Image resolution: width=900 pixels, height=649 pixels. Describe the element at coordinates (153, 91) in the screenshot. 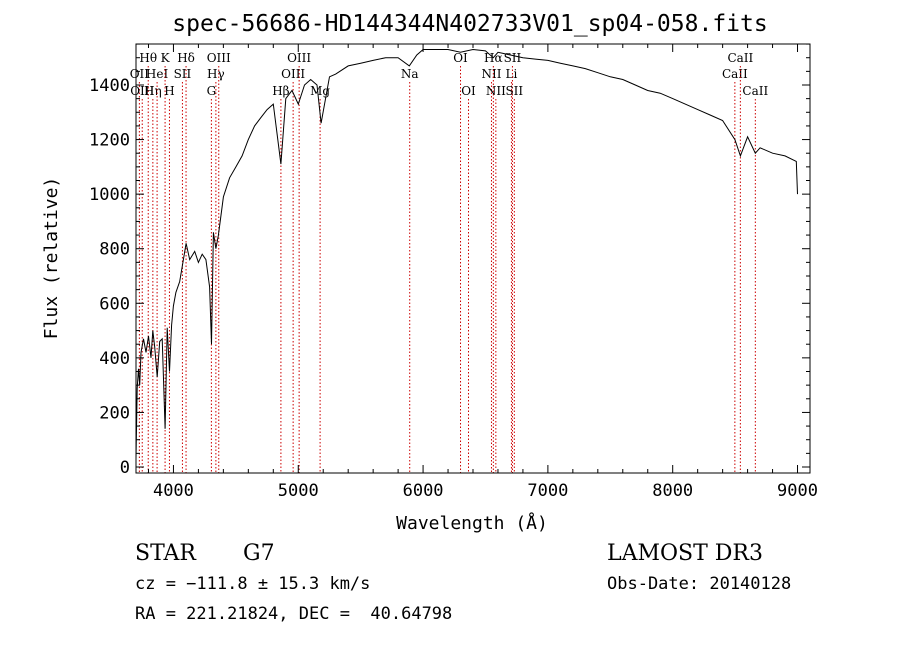

I see `spectral-line-label: Hη` at that location.